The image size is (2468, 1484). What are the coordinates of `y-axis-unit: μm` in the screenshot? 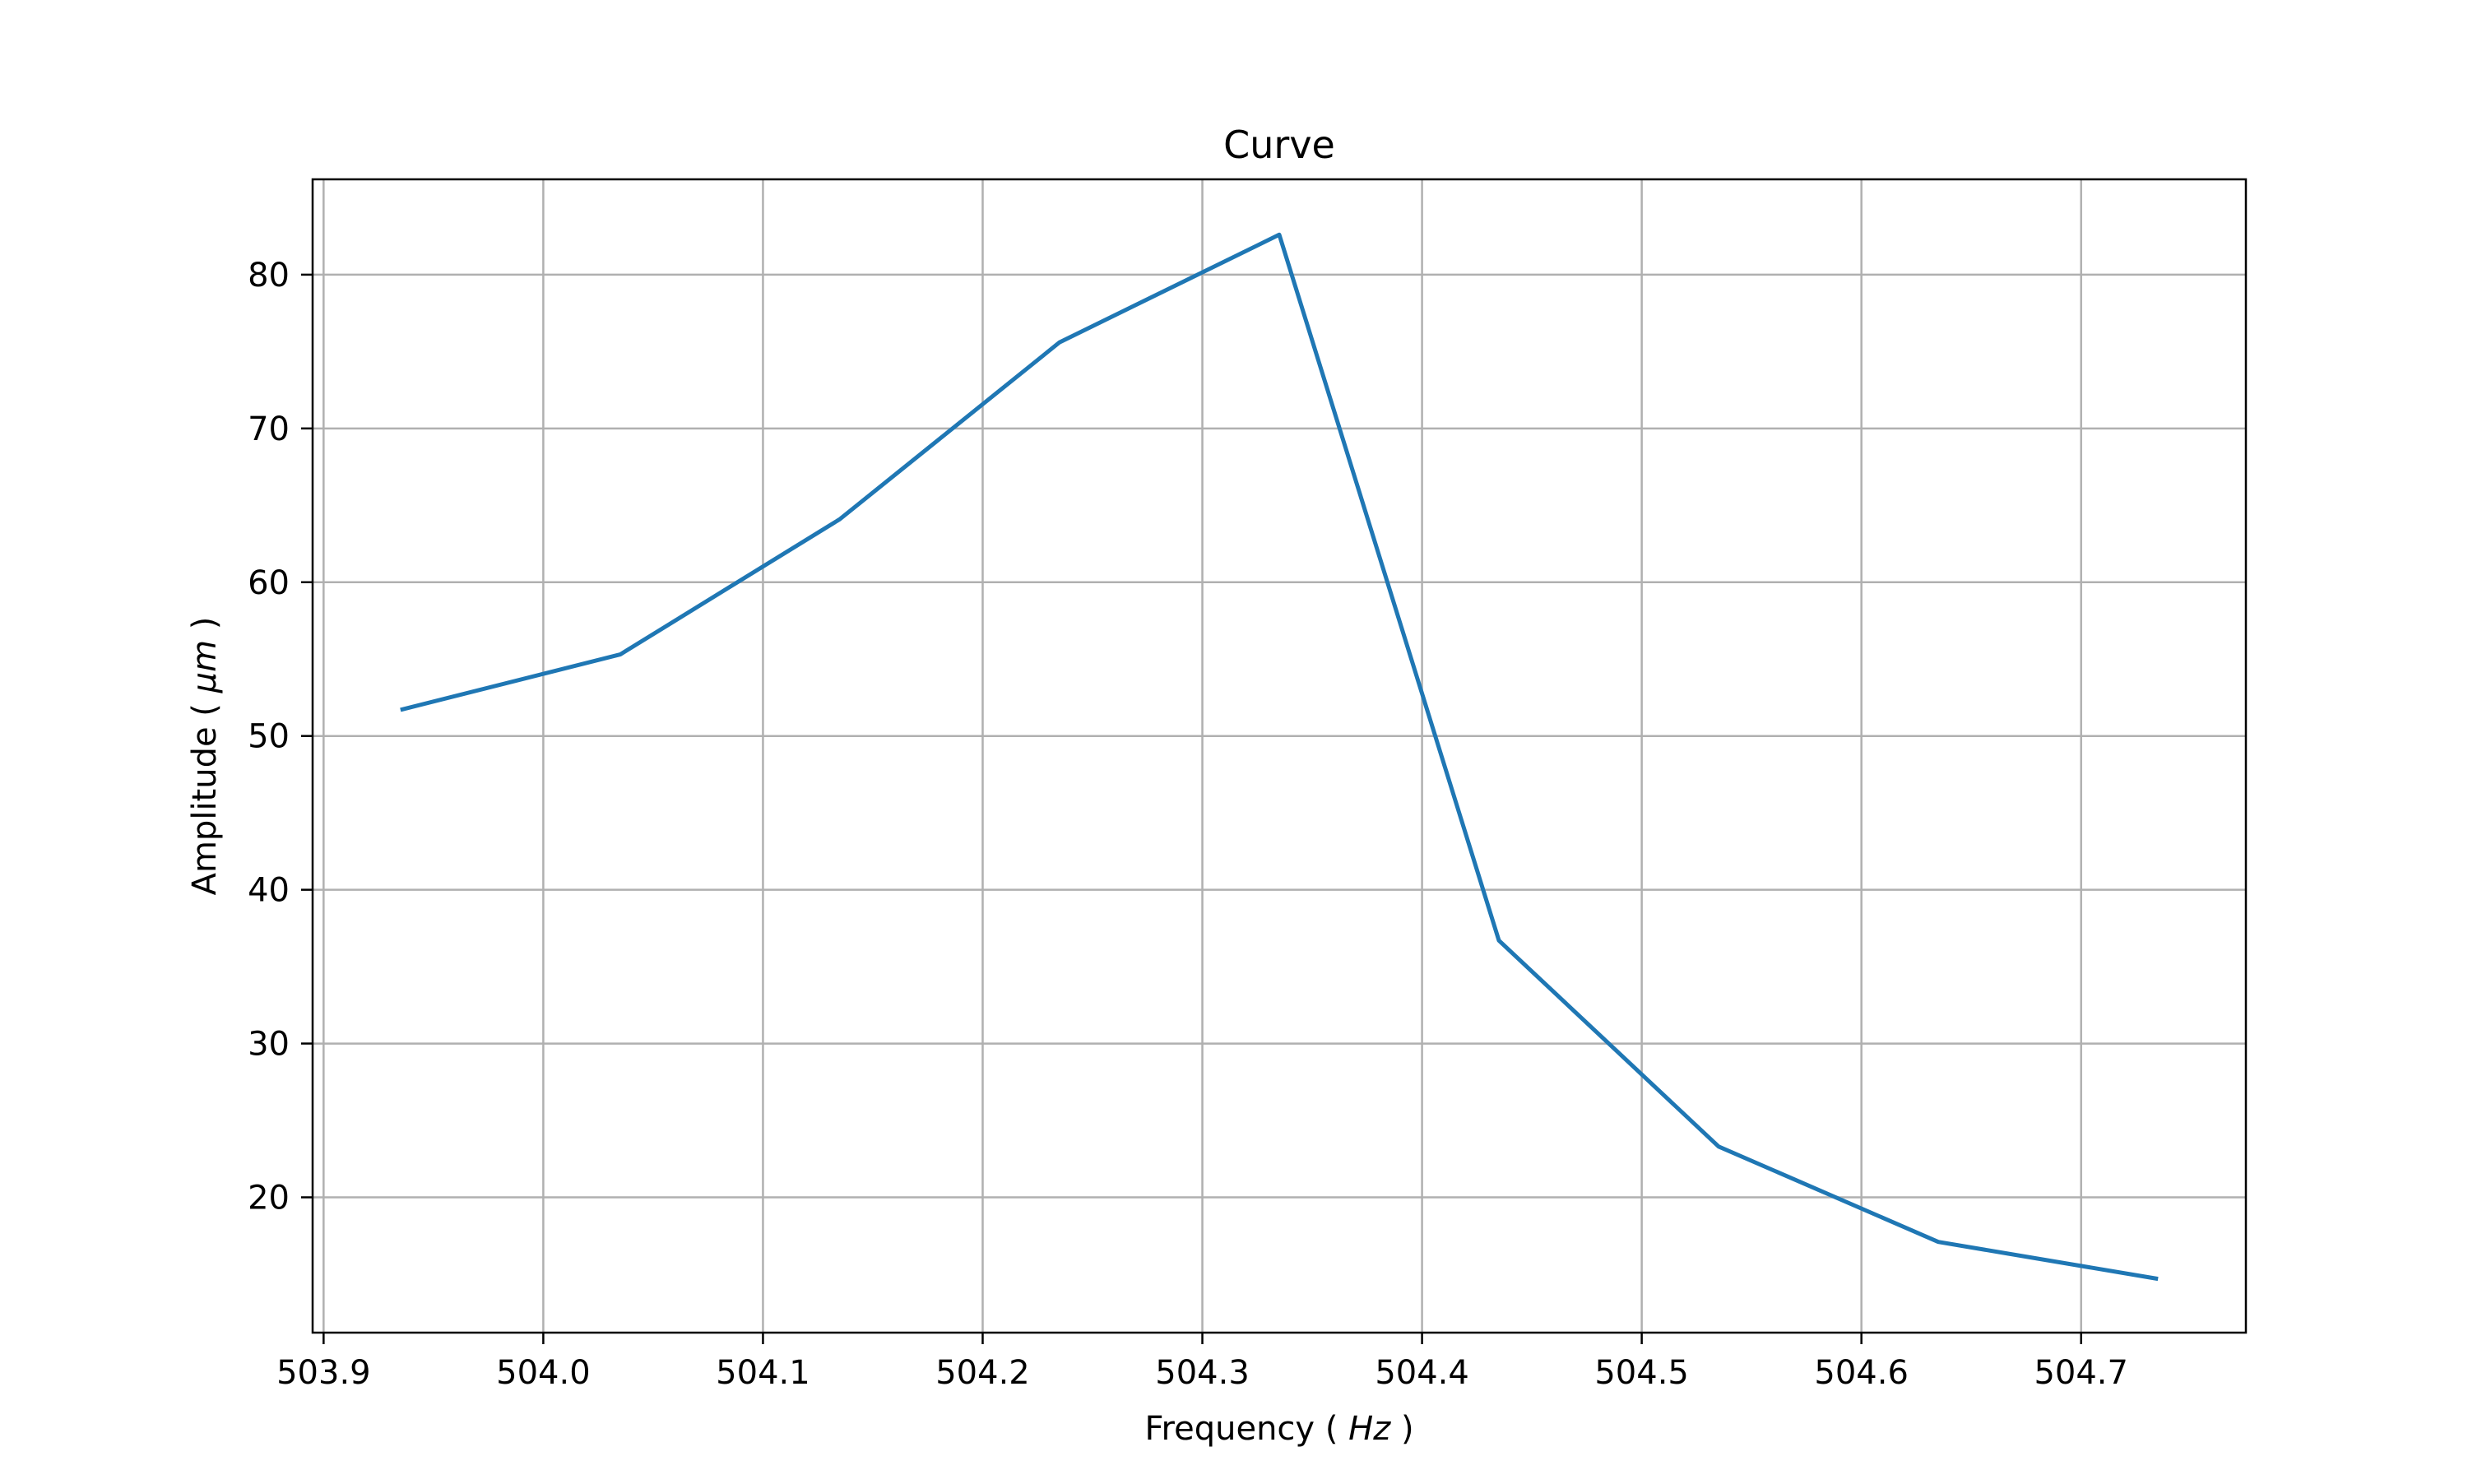 It's located at (205, 666).